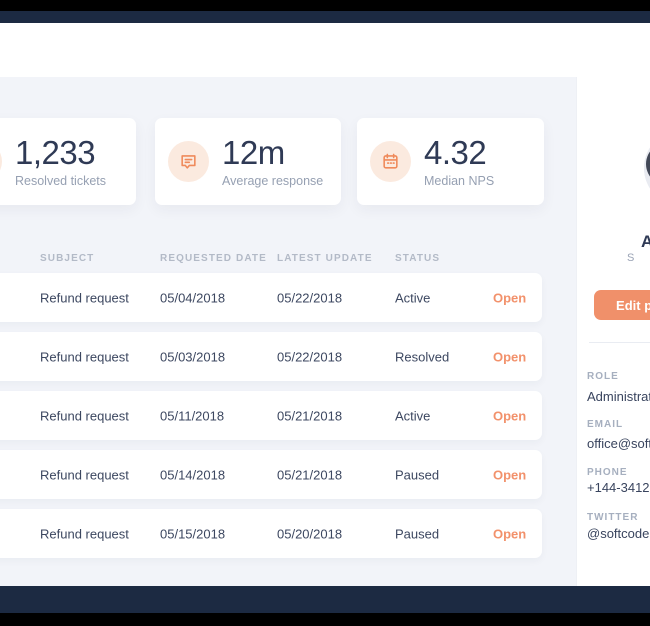  Describe the element at coordinates (193, 297) in the screenshot. I see `ticket-requested-date: 05/04/2018` at that location.